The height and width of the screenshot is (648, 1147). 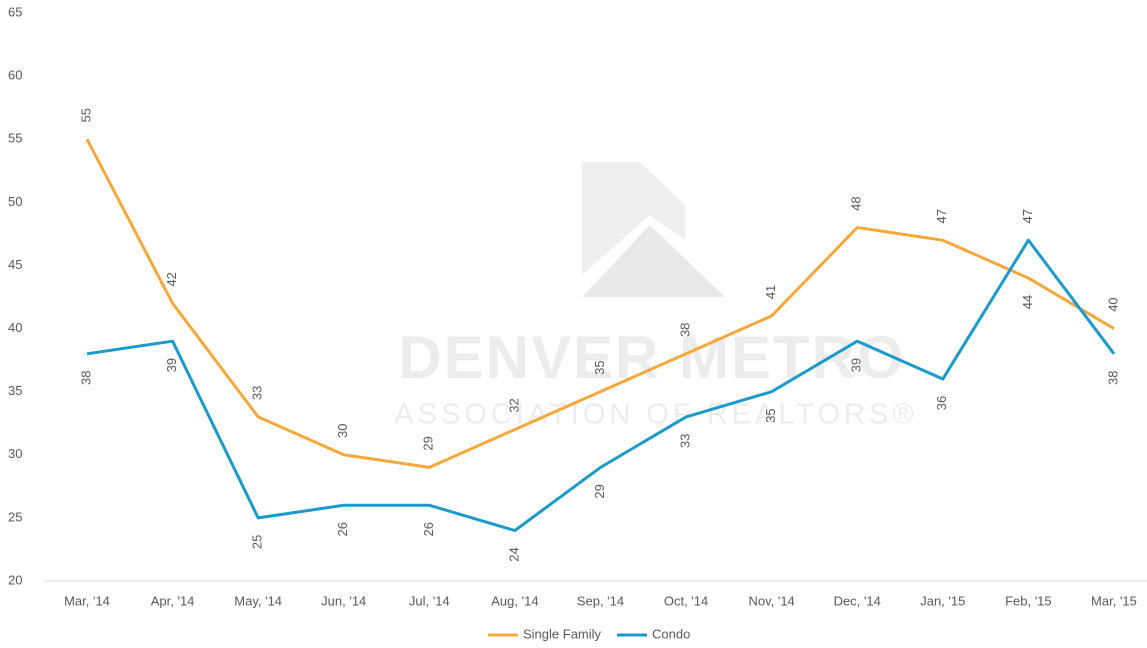 I want to click on data-label: 44, so click(x=1027, y=302).